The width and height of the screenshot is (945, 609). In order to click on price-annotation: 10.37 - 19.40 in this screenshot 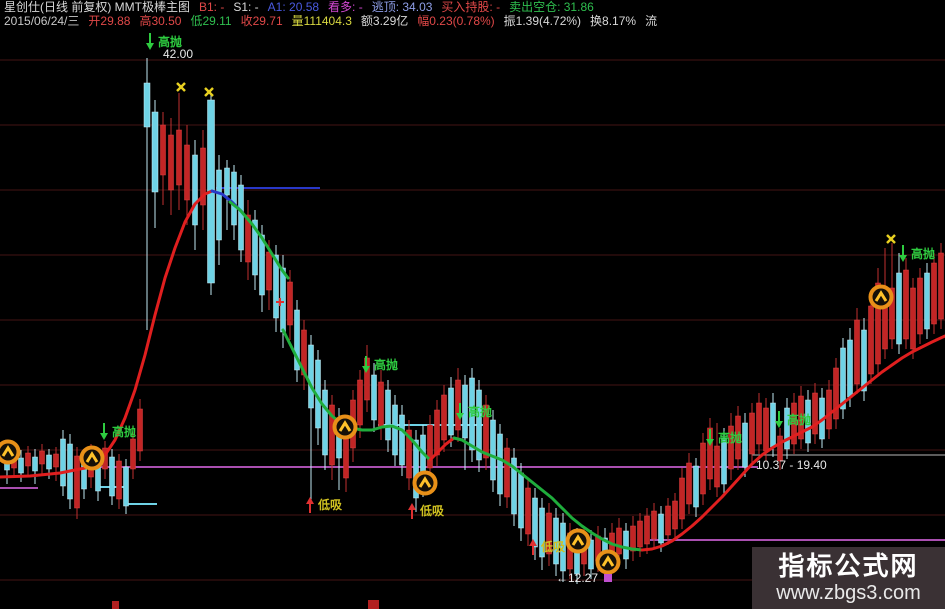, I will do `click(791, 465)`.